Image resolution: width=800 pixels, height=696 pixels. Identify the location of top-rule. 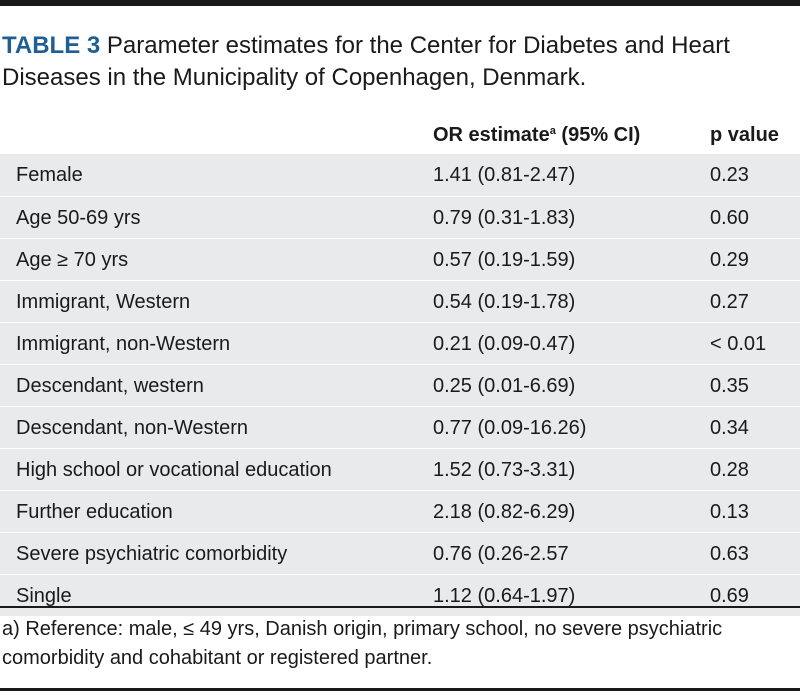
(400, 3).